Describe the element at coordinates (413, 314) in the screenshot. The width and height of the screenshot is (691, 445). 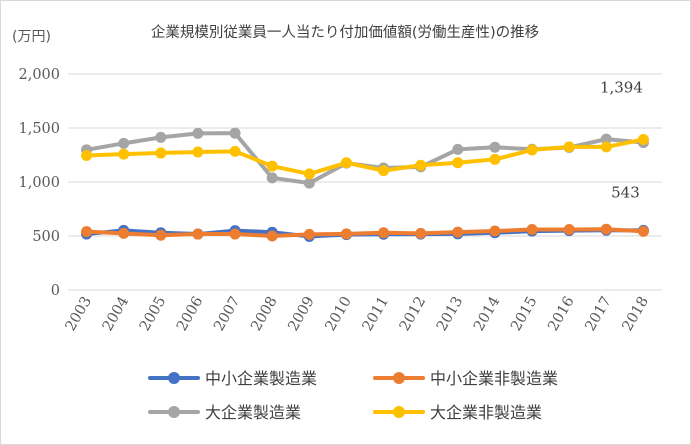
I see `x-tick-label: 2012` at that location.